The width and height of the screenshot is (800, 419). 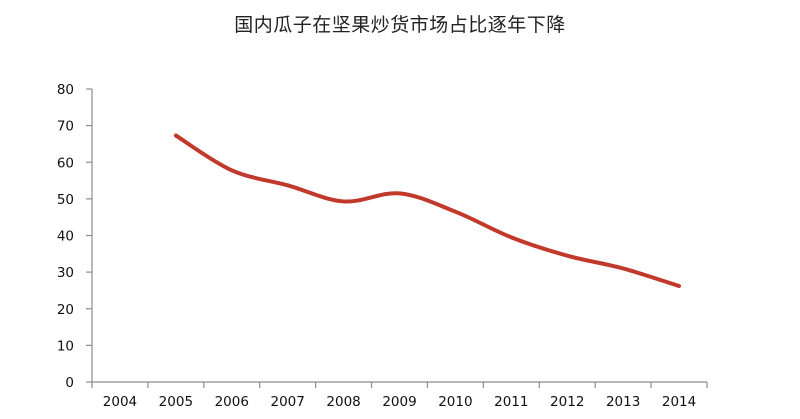 What do you see at coordinates (176, 402) in the screenshot?
I see `x-tick-label: 2005` at bounding box center [176, 402].